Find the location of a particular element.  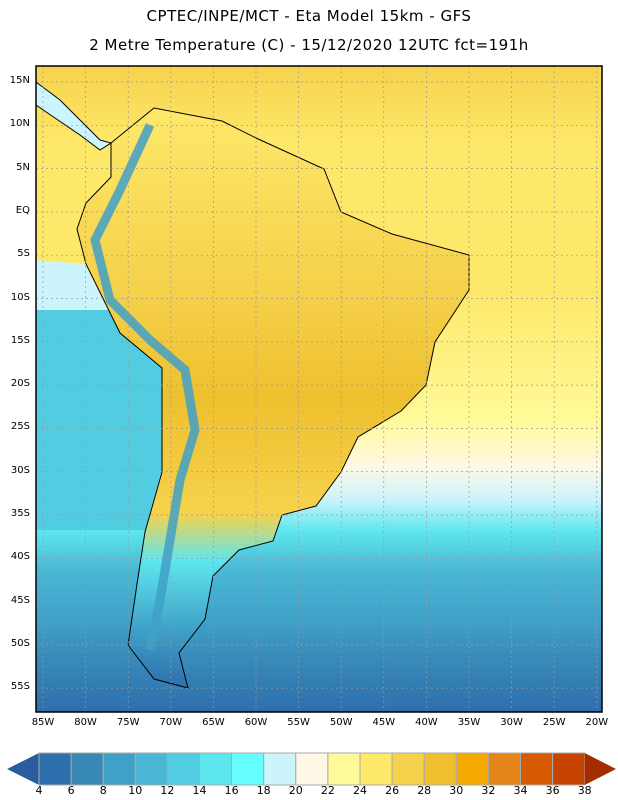

colorbar-label: 18 is located at coordinates (263, 790).